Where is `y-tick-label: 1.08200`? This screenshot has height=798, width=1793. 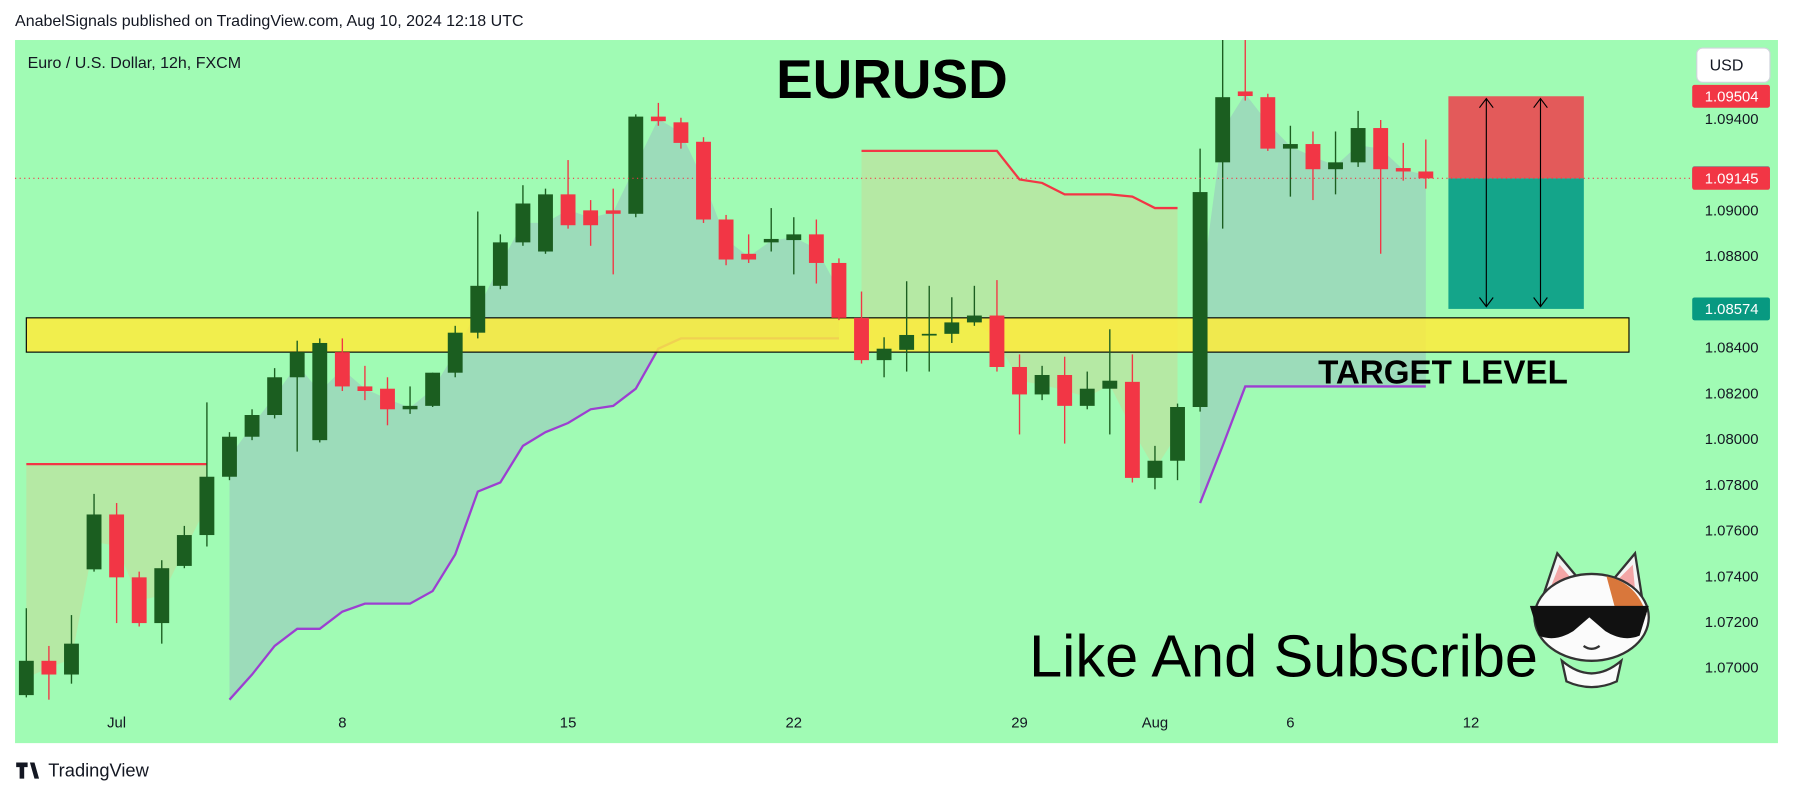
y-tick-label: 1.08200 is located at coordinates (1732, 394).